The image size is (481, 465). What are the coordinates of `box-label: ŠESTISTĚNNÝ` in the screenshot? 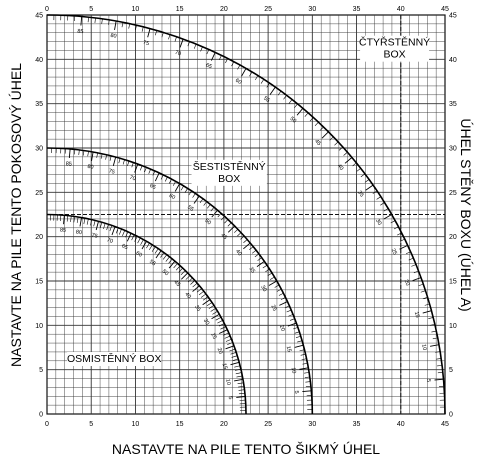 It's located at (229, 166).